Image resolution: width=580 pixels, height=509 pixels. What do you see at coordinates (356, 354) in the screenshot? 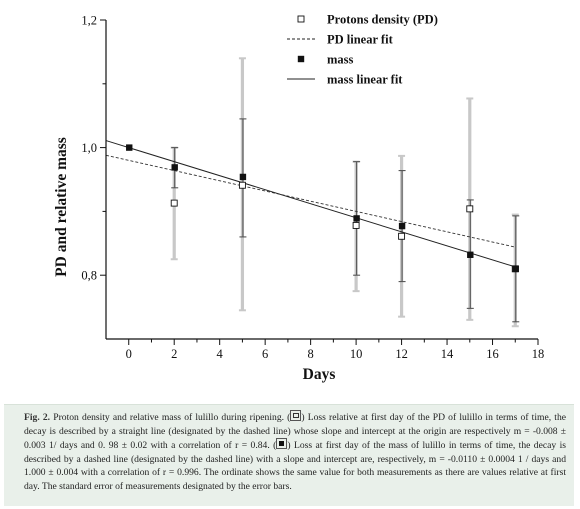
I see `x-tick-label: 10` at bounding box center [356, 354].